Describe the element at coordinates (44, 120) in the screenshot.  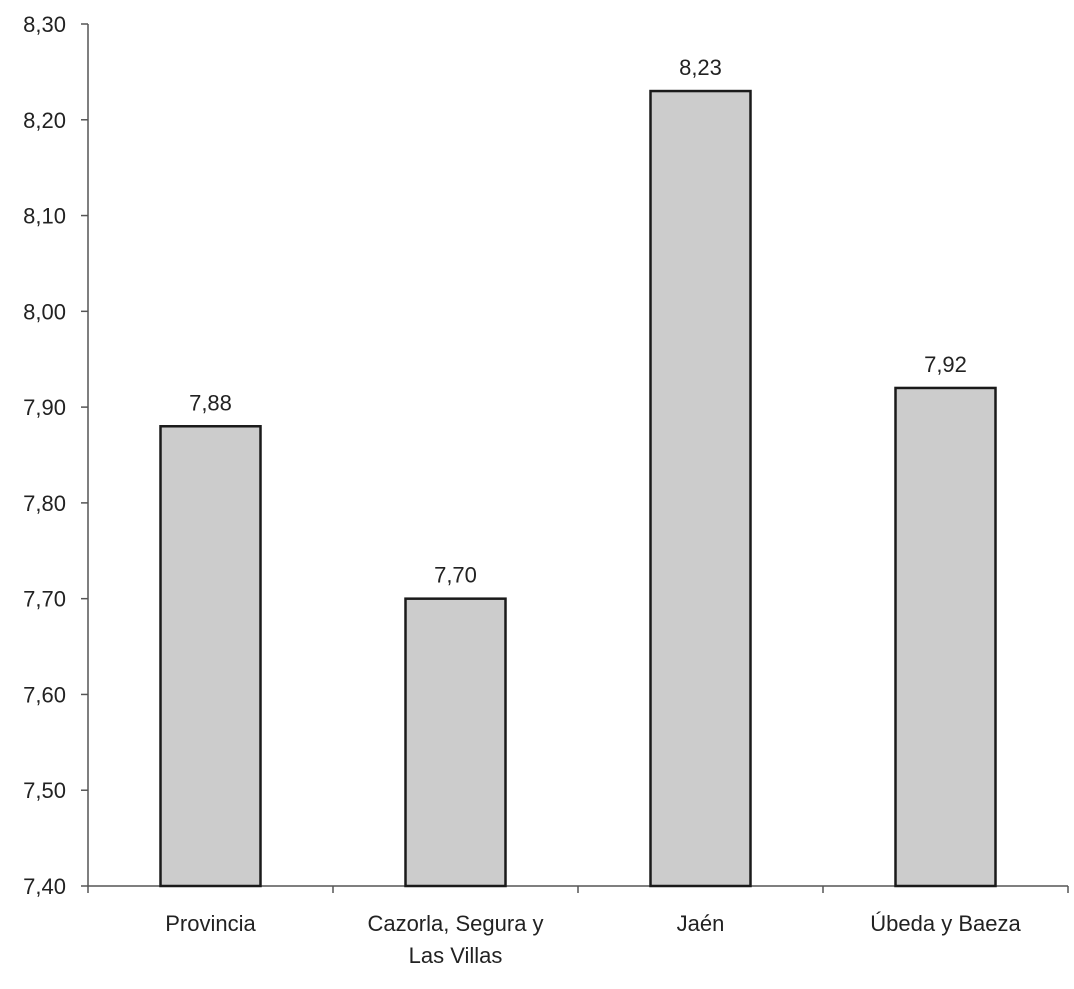
I see `y-tick-label: 8,20` at that location.